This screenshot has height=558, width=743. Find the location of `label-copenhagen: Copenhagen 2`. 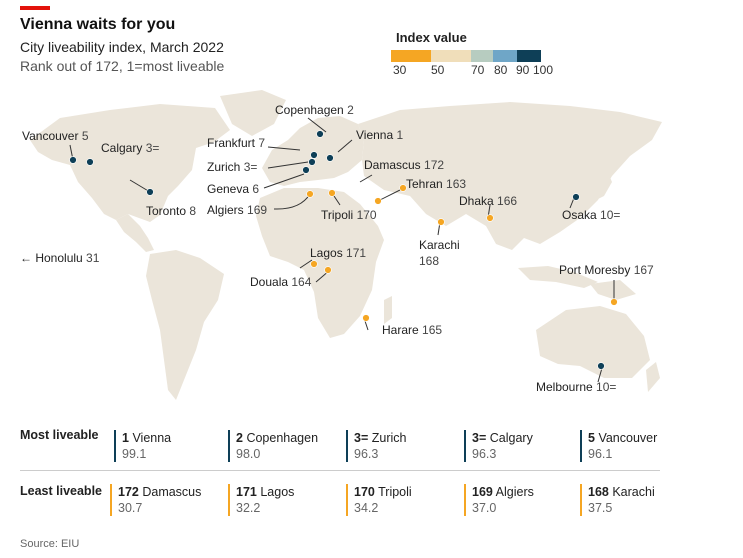

label-copenhagen: Copenhagen 2 is located at coordinates (314, 110).